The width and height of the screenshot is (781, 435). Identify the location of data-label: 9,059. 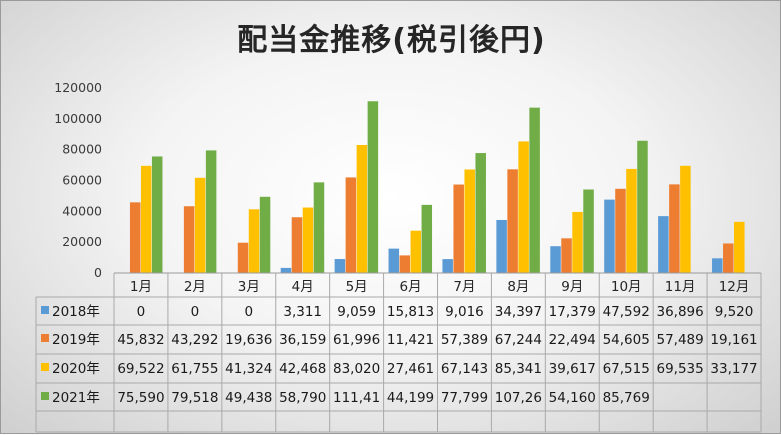
(356, 312).